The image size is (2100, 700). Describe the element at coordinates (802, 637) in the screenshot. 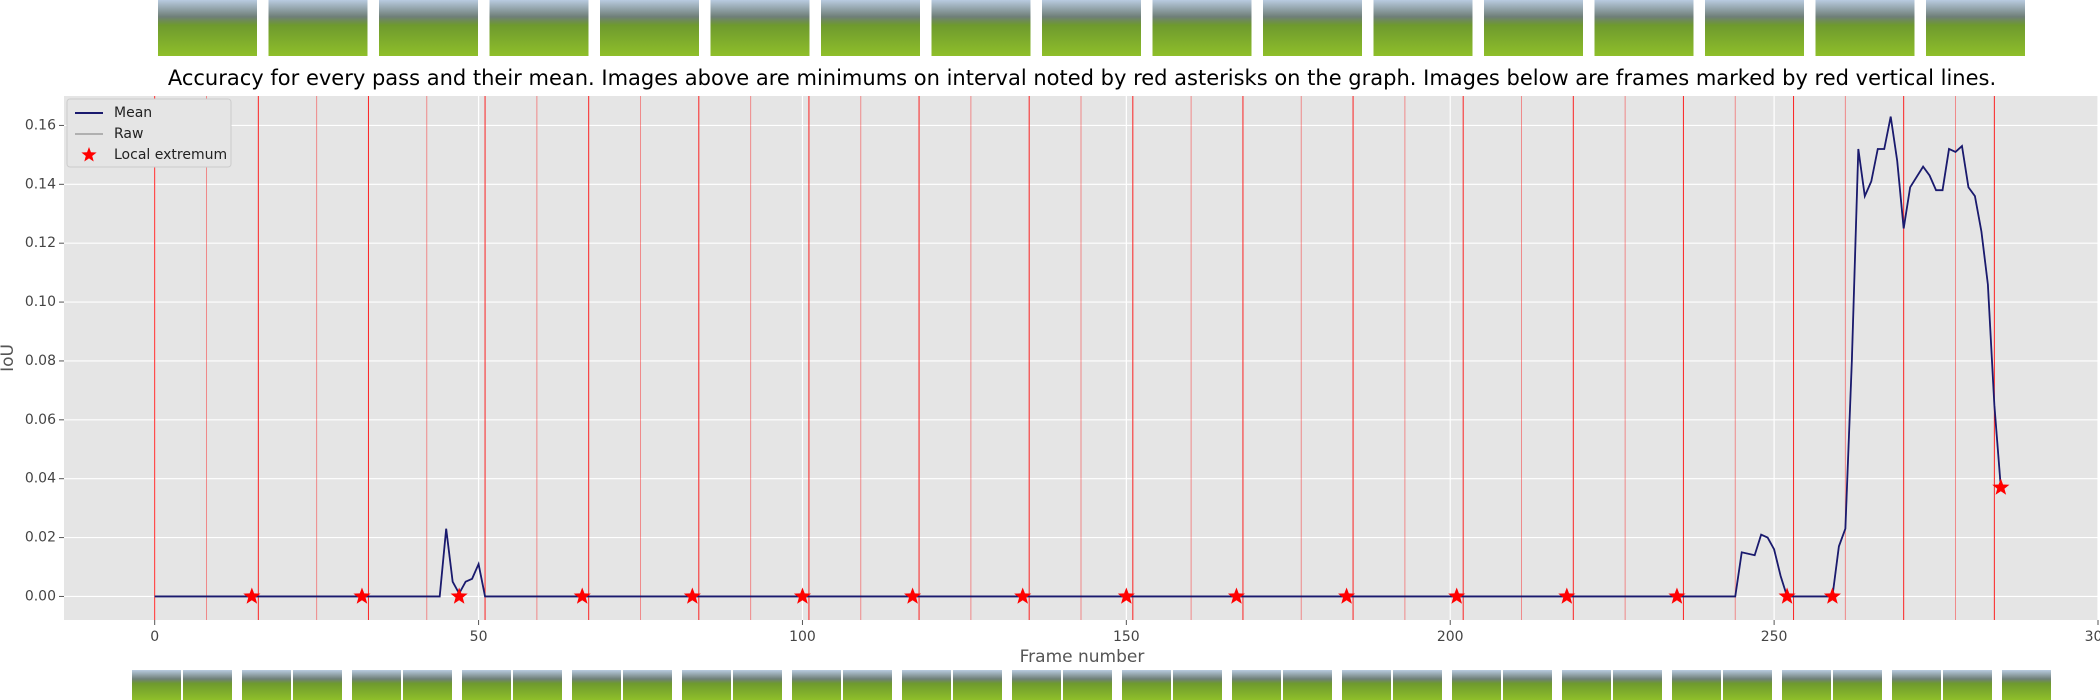

I see `x-tick-label: 100` at that location.